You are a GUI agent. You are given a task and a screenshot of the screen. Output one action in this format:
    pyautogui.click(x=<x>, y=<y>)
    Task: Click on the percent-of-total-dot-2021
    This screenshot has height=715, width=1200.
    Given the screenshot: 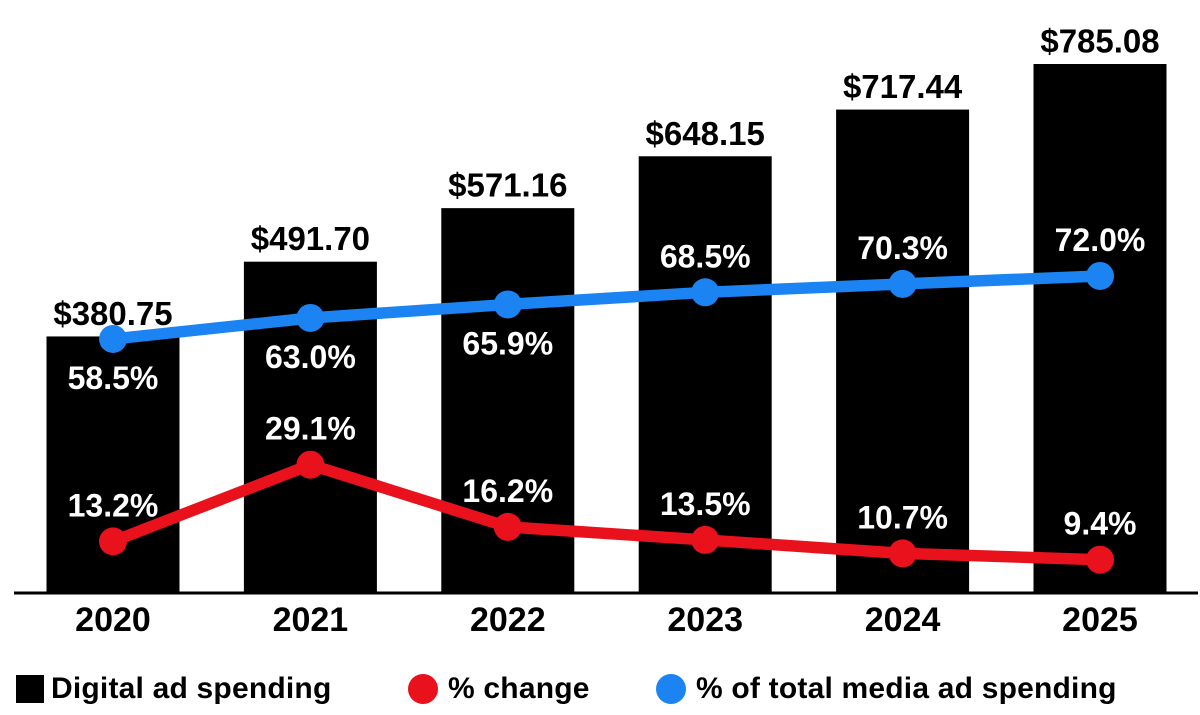 What is the action you would take?
    pyautogui.click(x=310, y=317)
    